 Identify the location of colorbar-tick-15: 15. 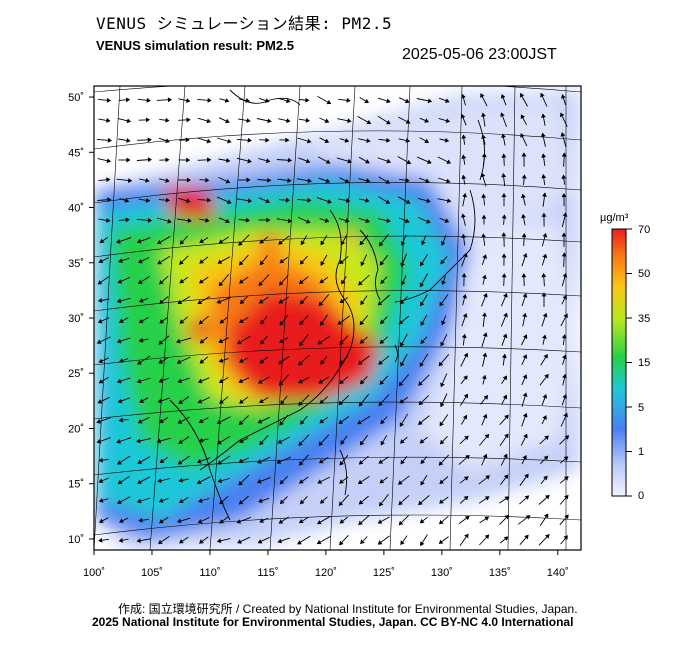
(644, 363).